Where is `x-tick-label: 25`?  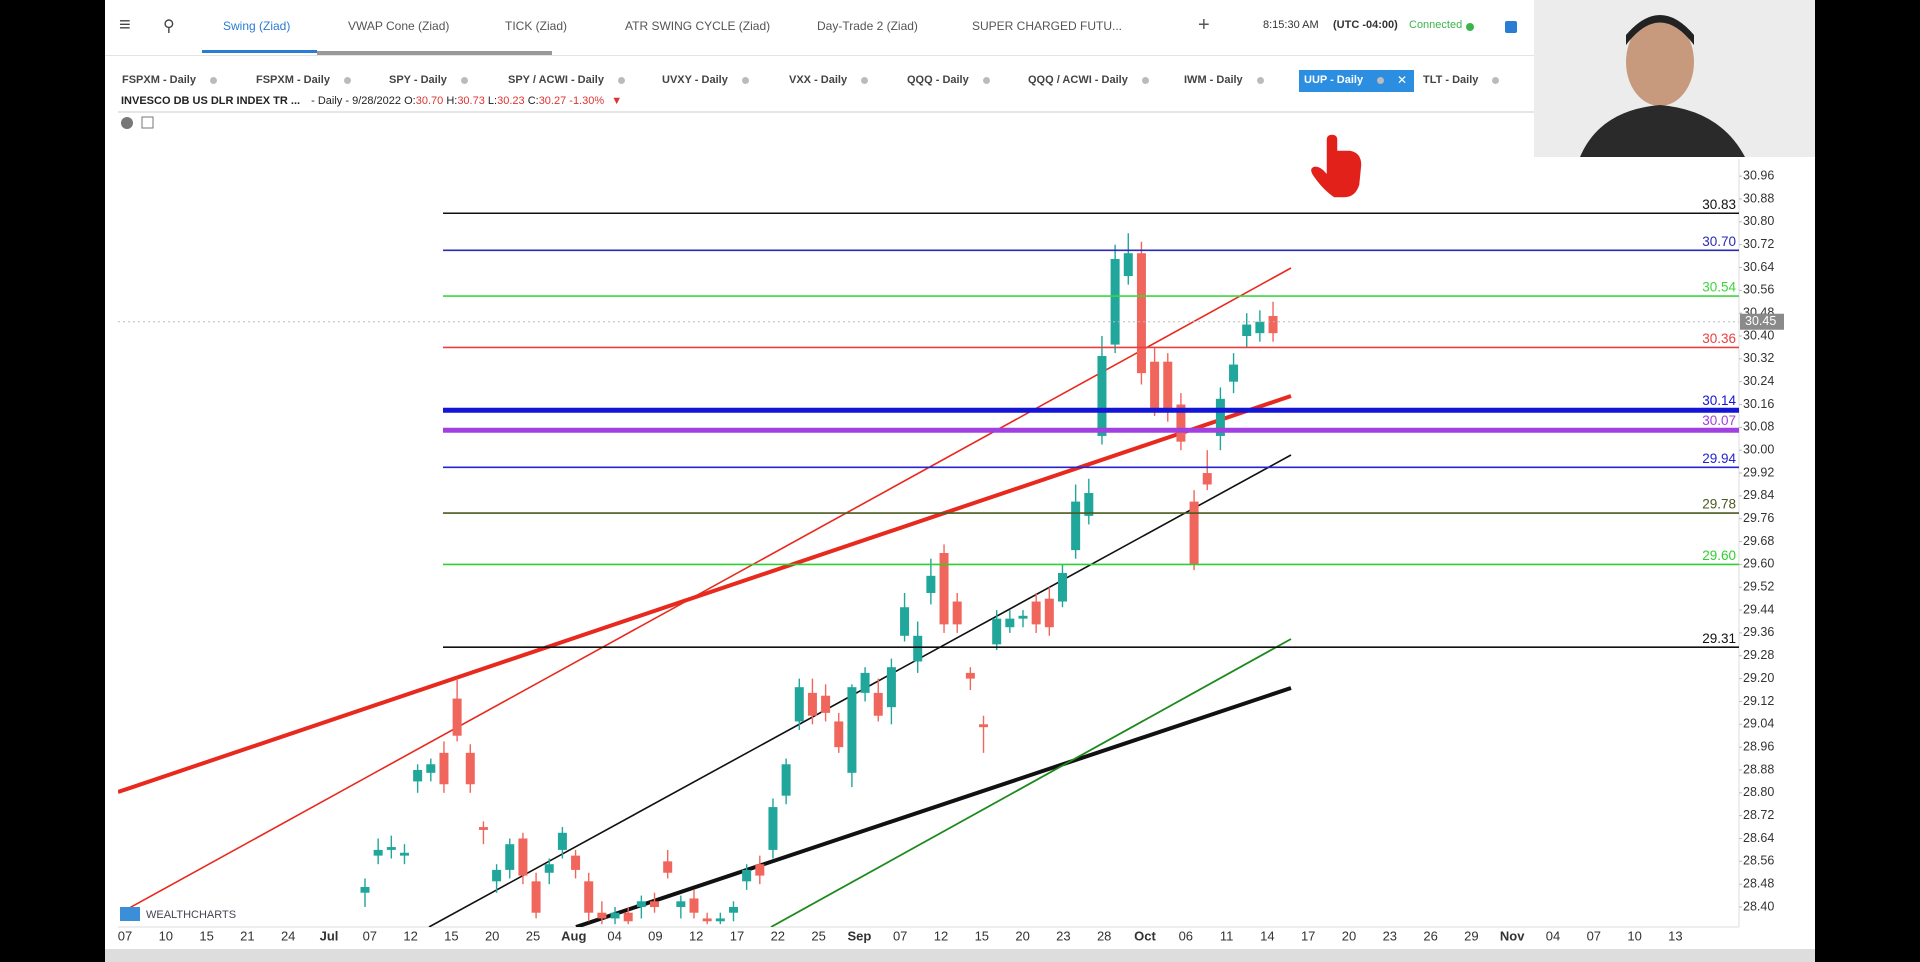
x-tick-label: 25 is located at coordinates (818, 935).